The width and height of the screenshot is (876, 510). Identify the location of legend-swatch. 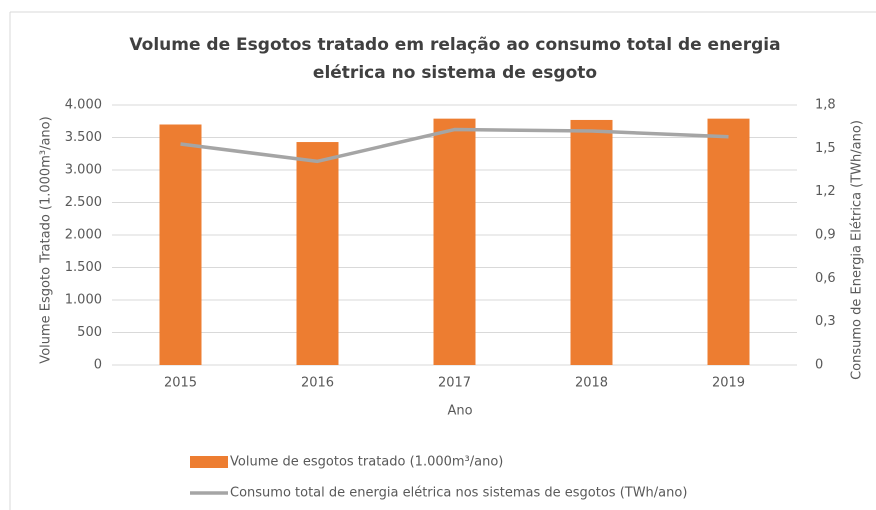
(209, 462).